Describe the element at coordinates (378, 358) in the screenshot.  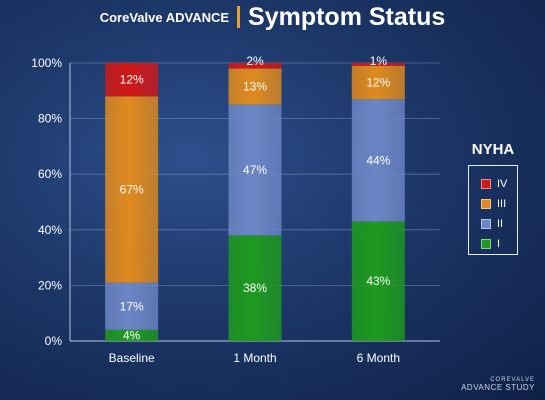
I see `x-tick-label: 6 Month` at that location.